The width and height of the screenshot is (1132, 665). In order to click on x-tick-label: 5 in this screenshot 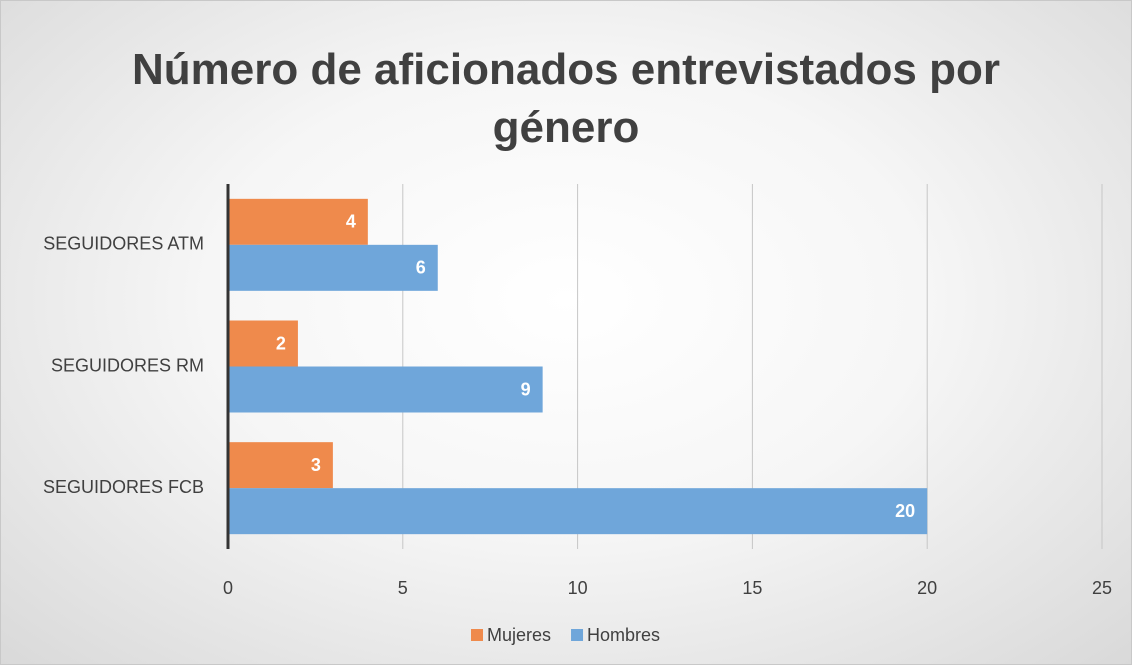, I will do `click(403, 588)`.